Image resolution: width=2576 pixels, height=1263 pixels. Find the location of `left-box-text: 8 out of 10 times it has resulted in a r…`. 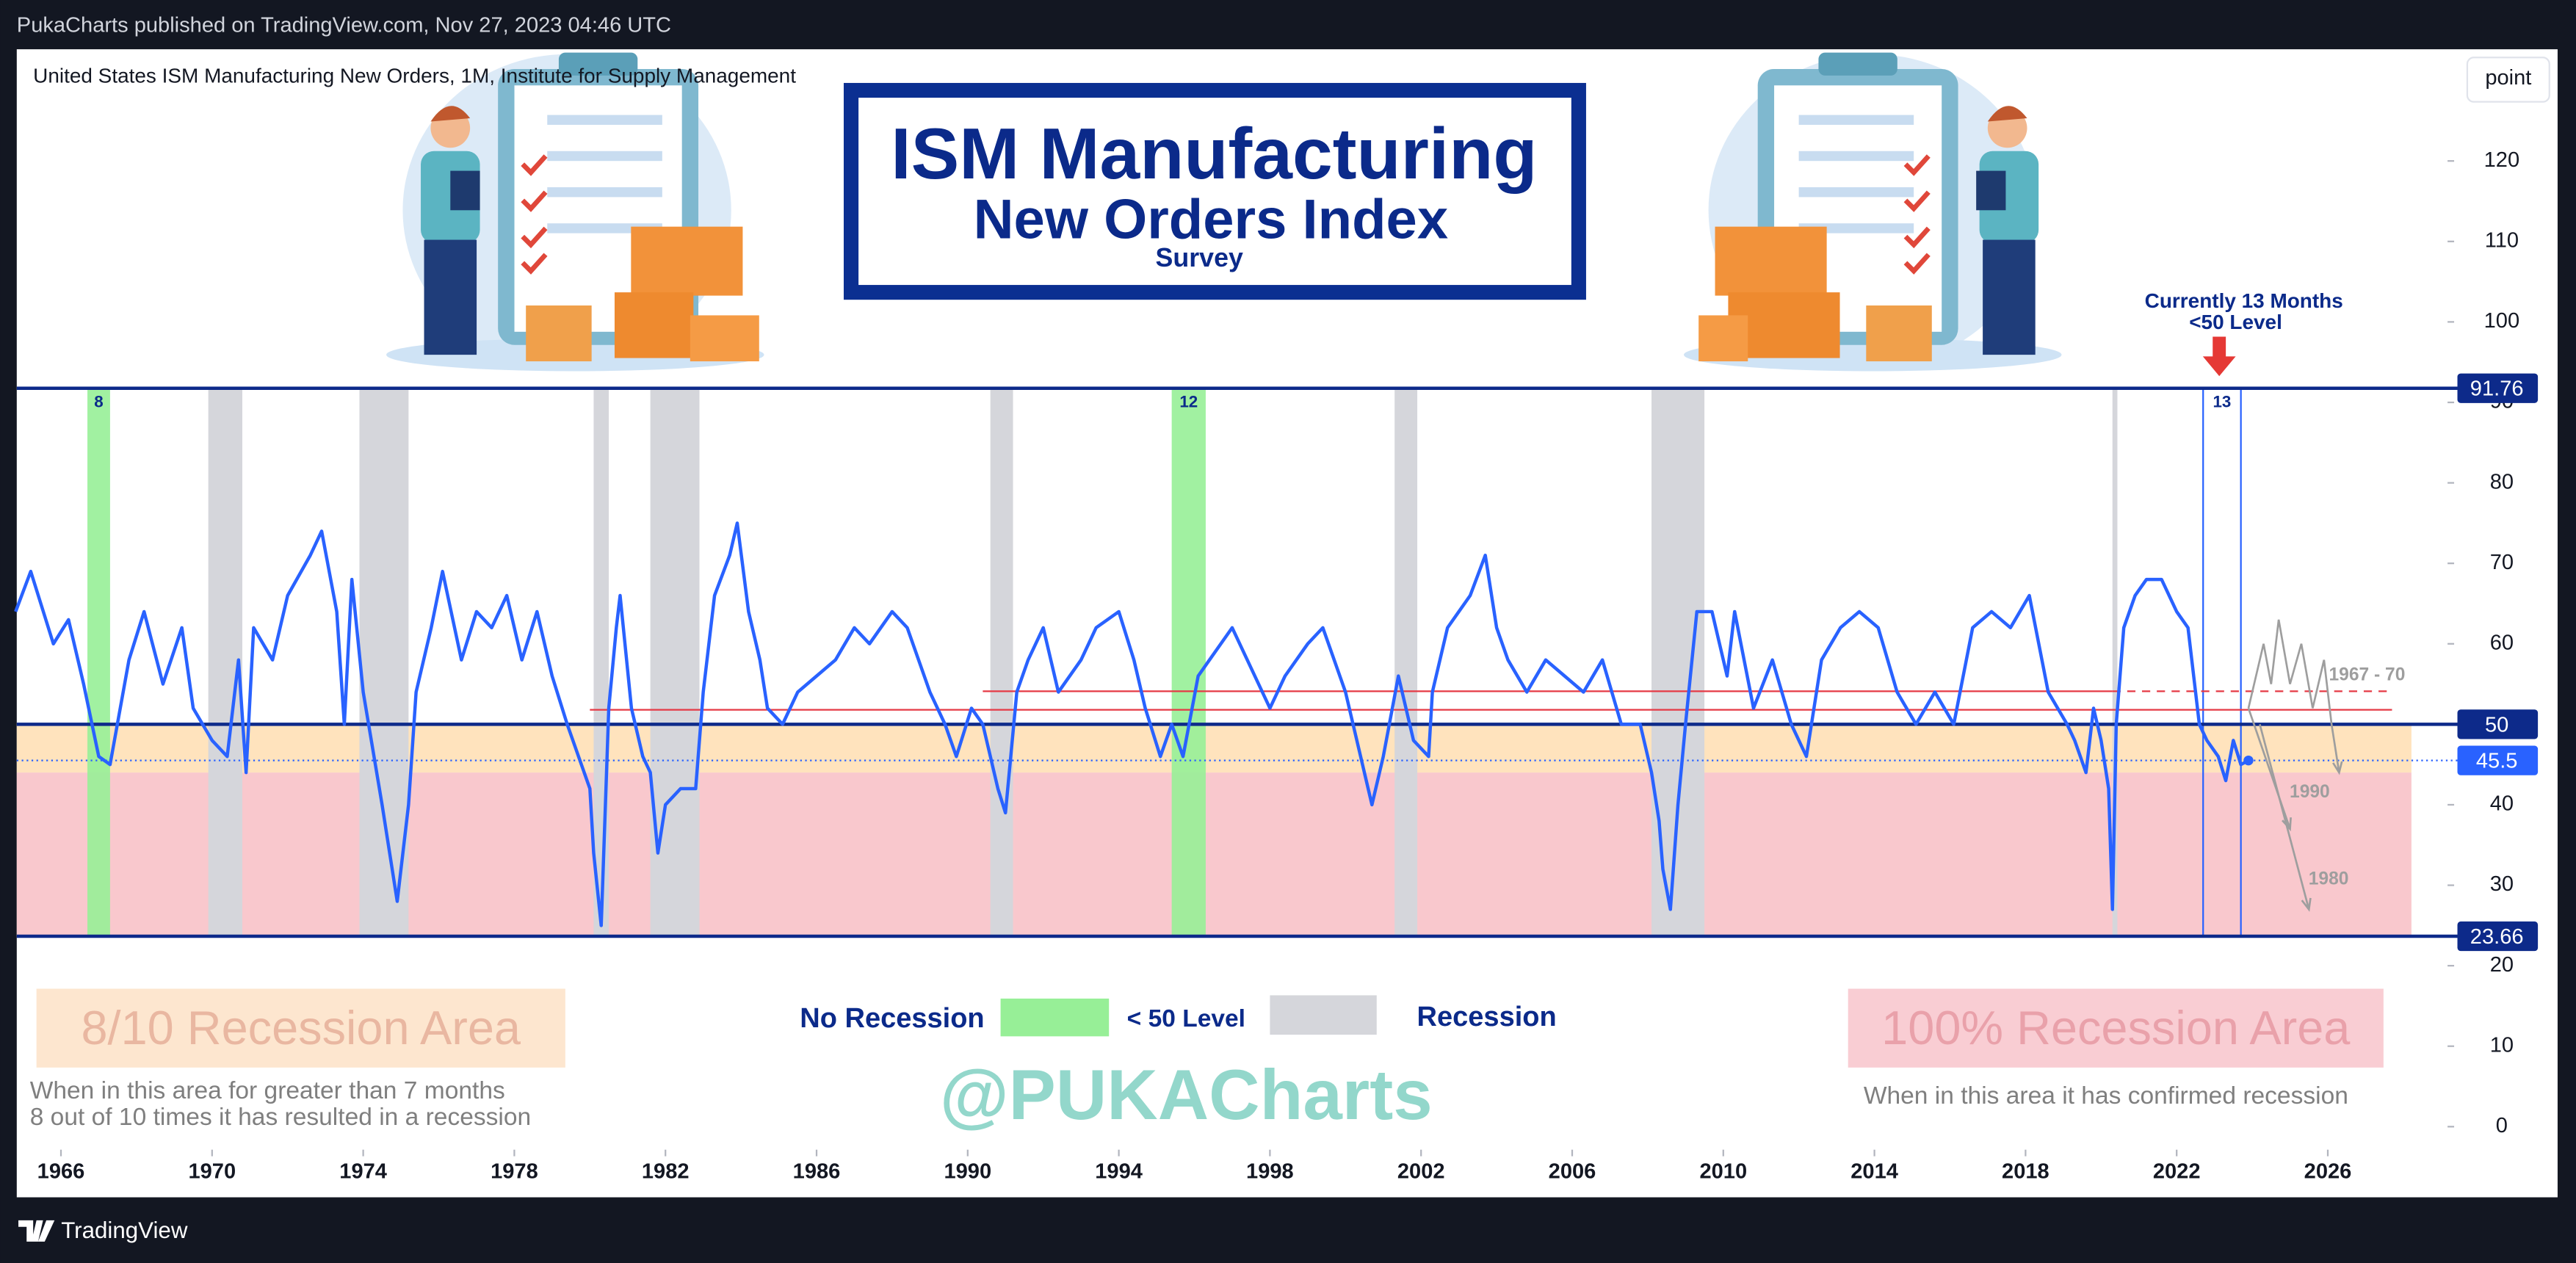

left-box-text: 8 out of 10 times it has resulted in a r… is located at coordinates (281, 1117).